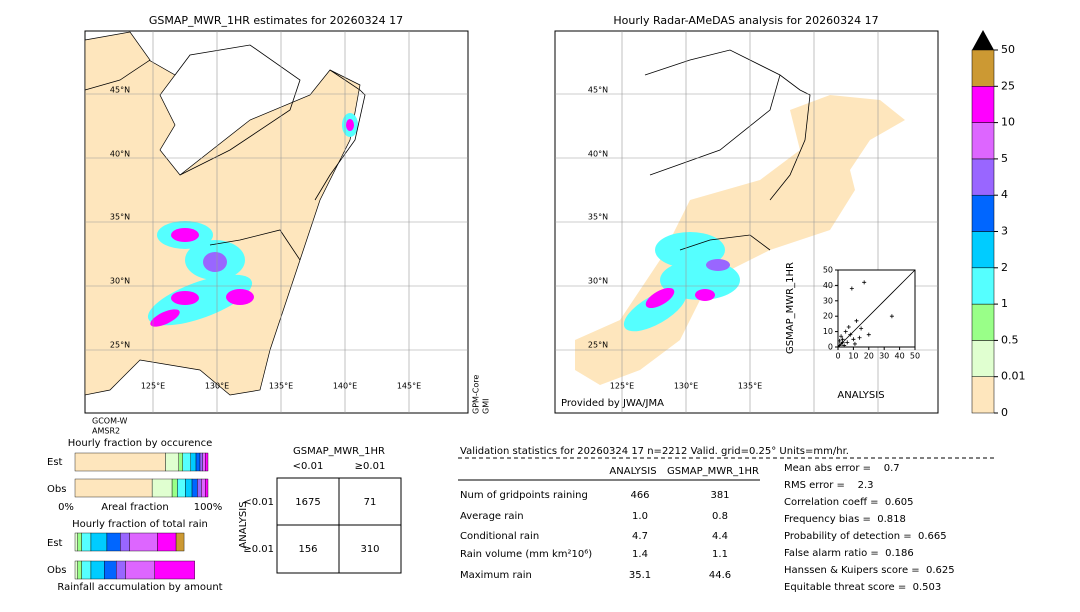 This screenshot has height=612, width=1080. Describe the element at coordinates (828, 316) in the screenshot. I see `y-tick-label: 20` at that location.